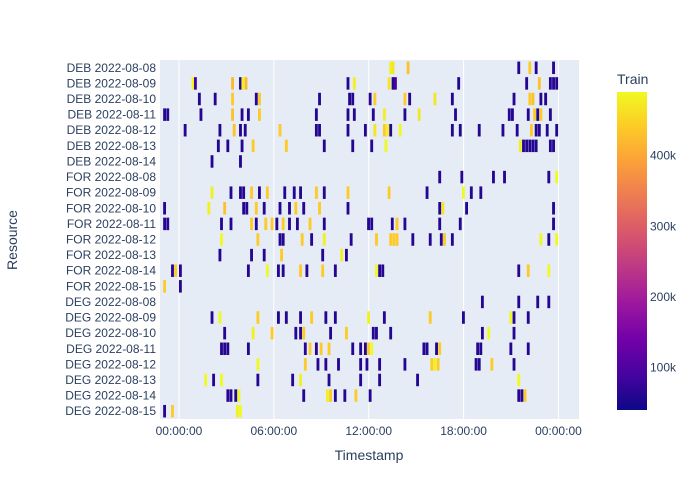 This screenshot has width=700, height=500. I want to click on x-tick-label: 12:00:00, so click(368, 431).